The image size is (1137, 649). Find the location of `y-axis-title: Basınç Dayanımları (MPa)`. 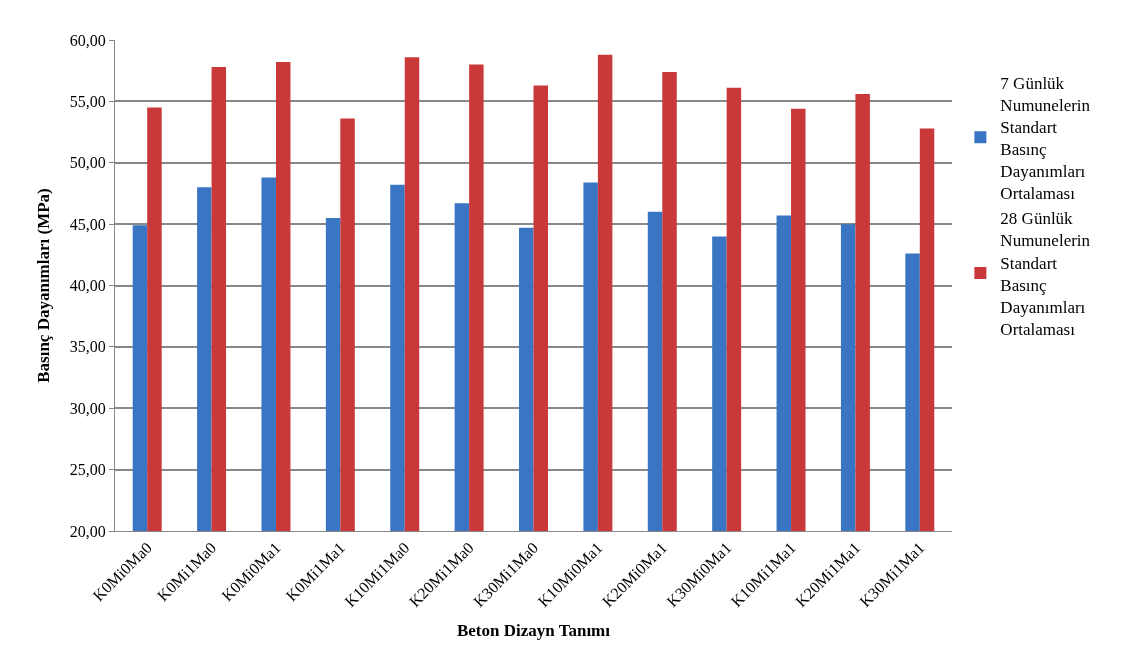

y-axis-title: Basınç Dayanımları (MPa) is located at coordinates (44, 285).